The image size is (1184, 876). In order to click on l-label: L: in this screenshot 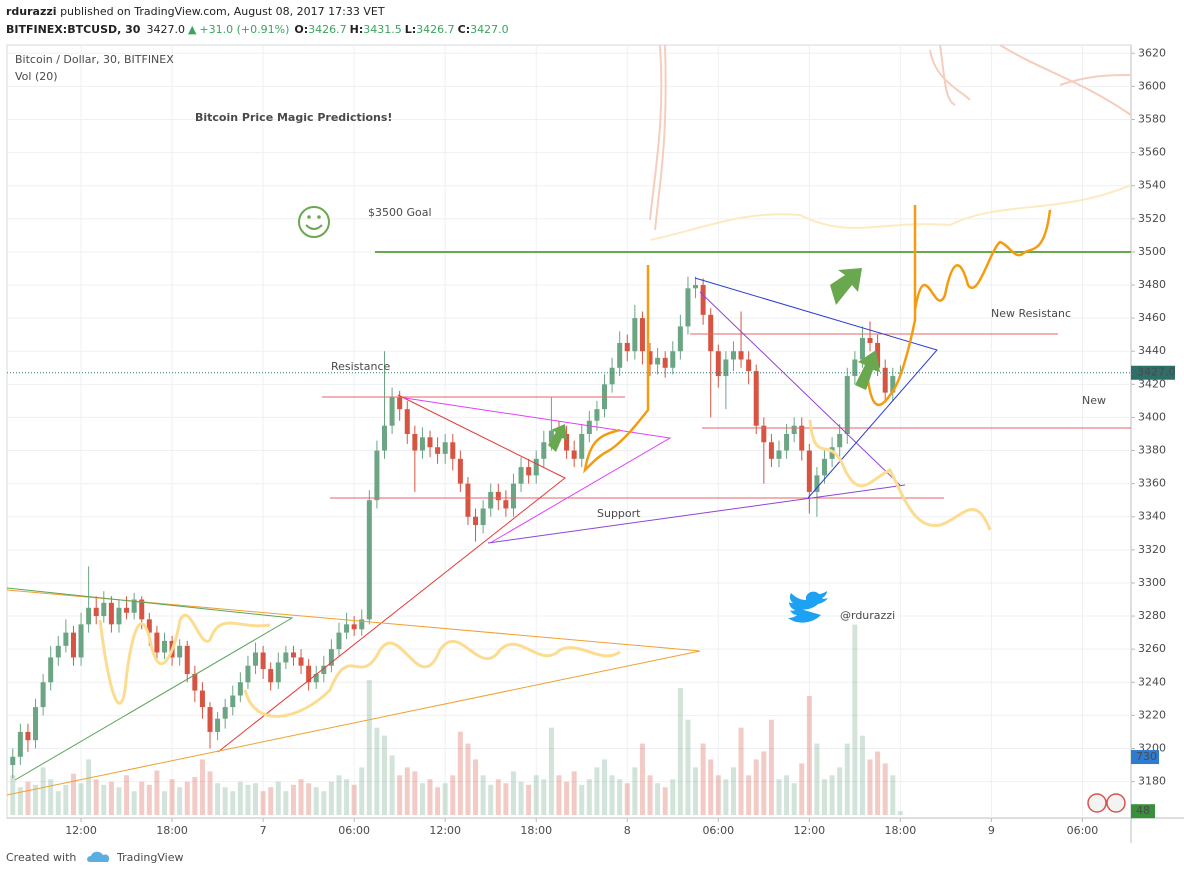, I will do `click(410, 29)`.